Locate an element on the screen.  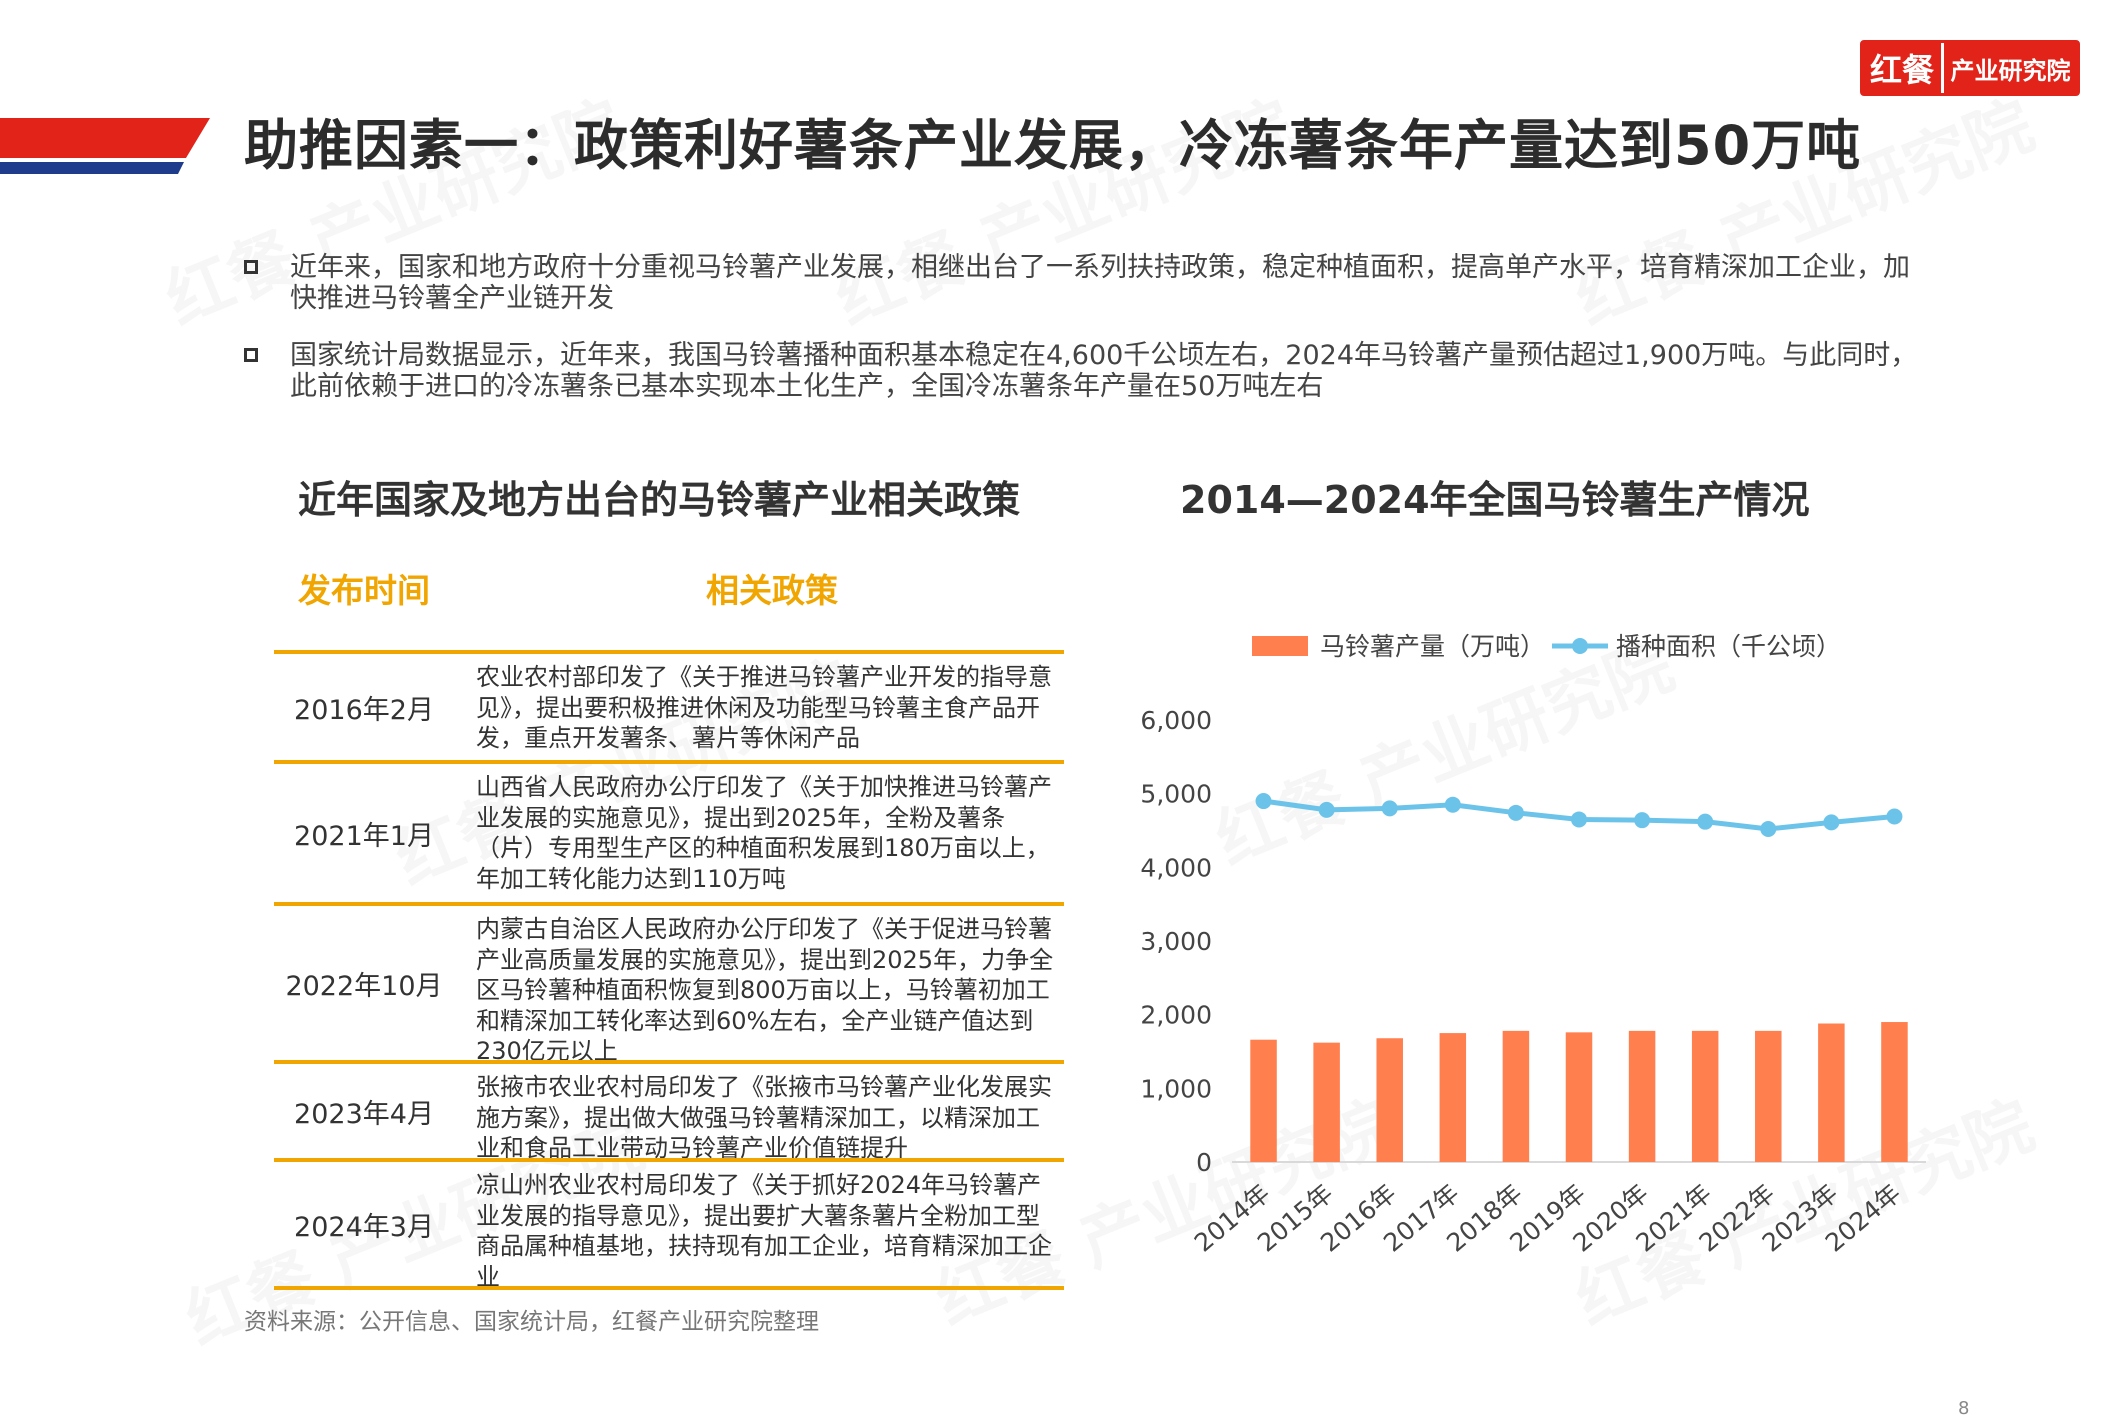
y-tick-label: 4,000 is located at coordinates (1176, 867).